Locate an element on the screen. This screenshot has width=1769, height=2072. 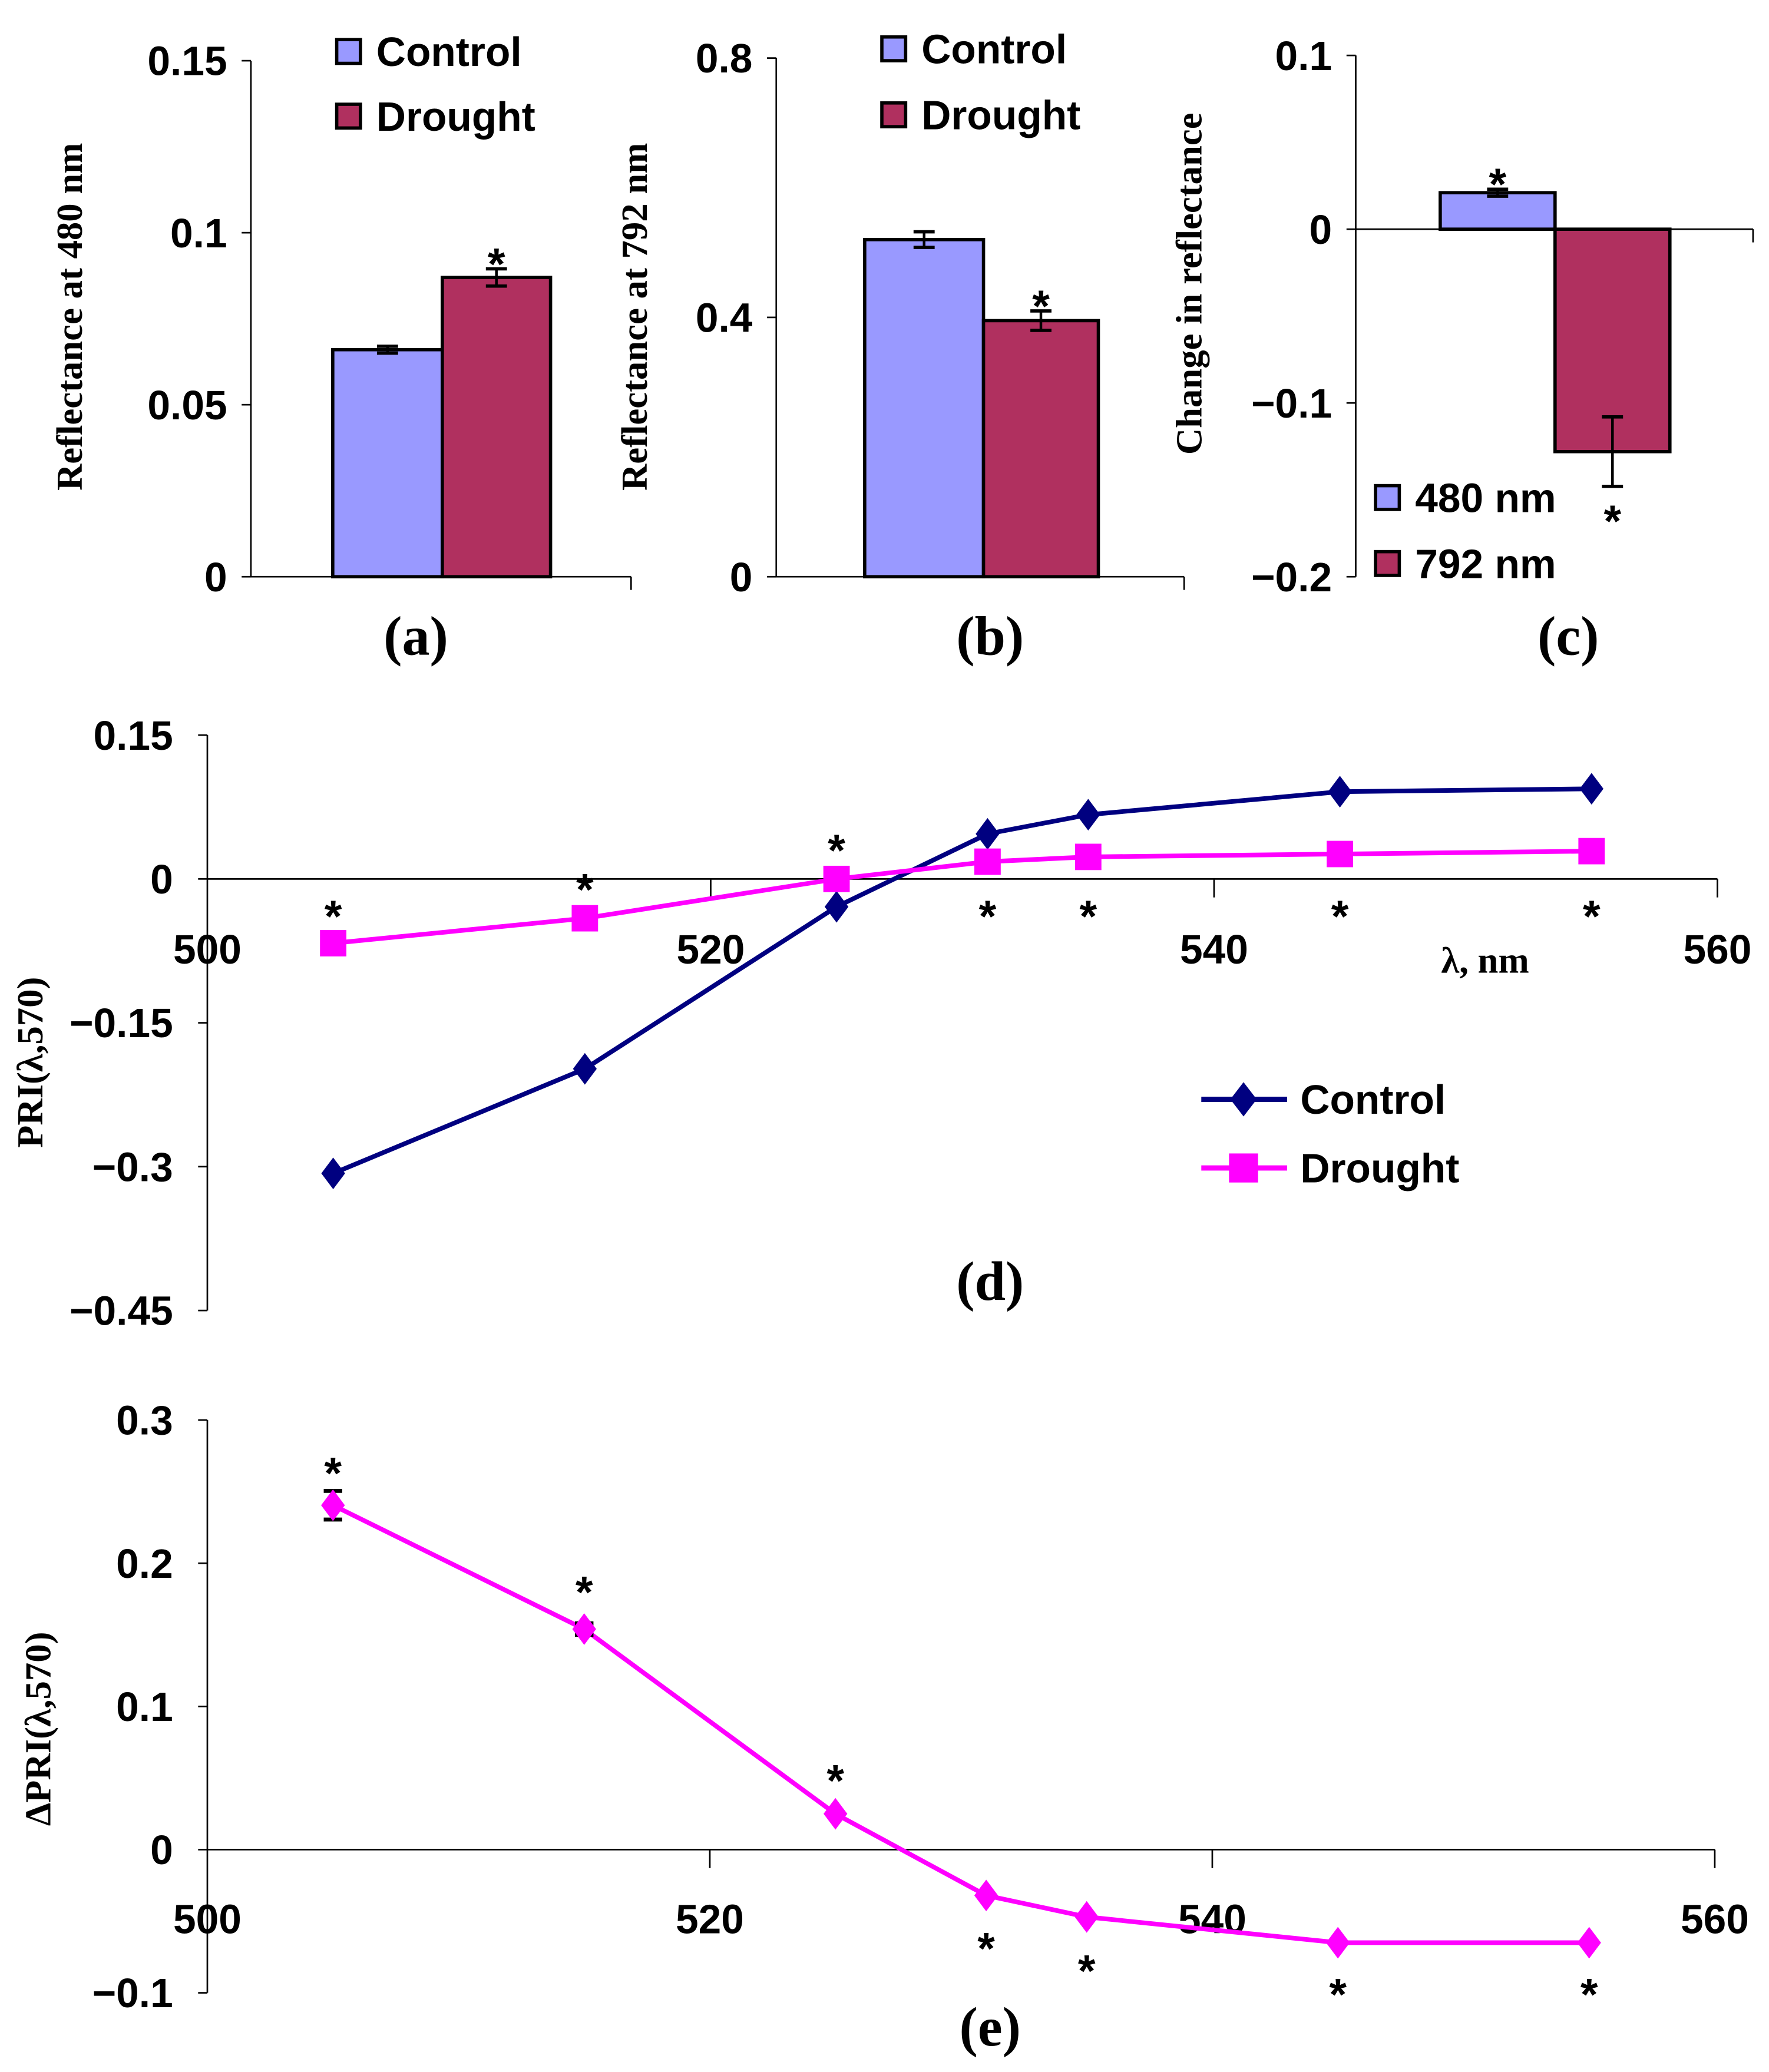
y-axis-title-b: Reflectance at 792 nm is located at coordinates (634, 317).